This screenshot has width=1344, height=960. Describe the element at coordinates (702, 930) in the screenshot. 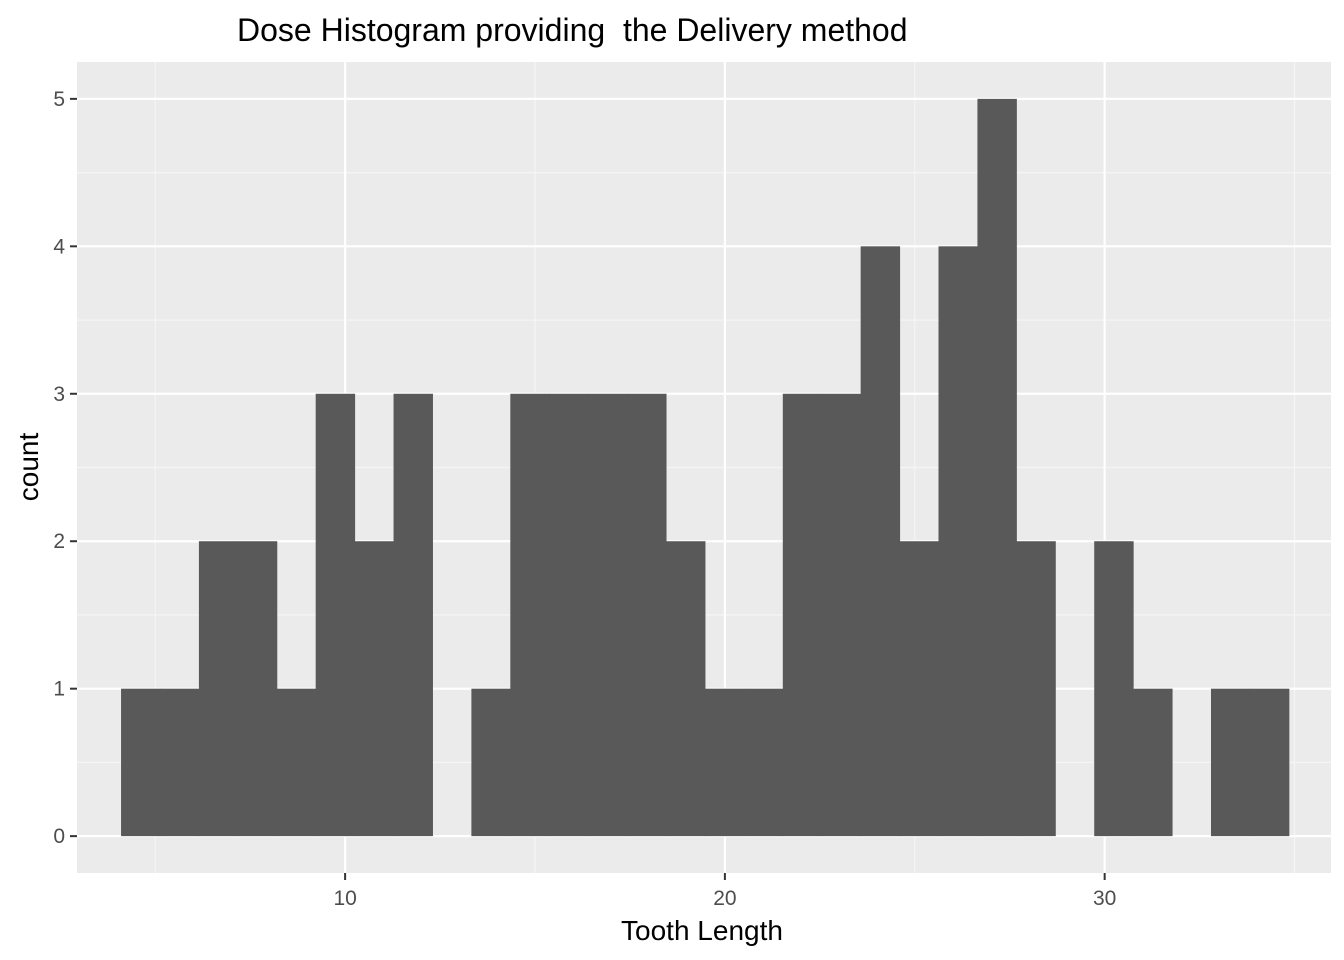

I see `x-axis-title: Tooth Length` at that location.